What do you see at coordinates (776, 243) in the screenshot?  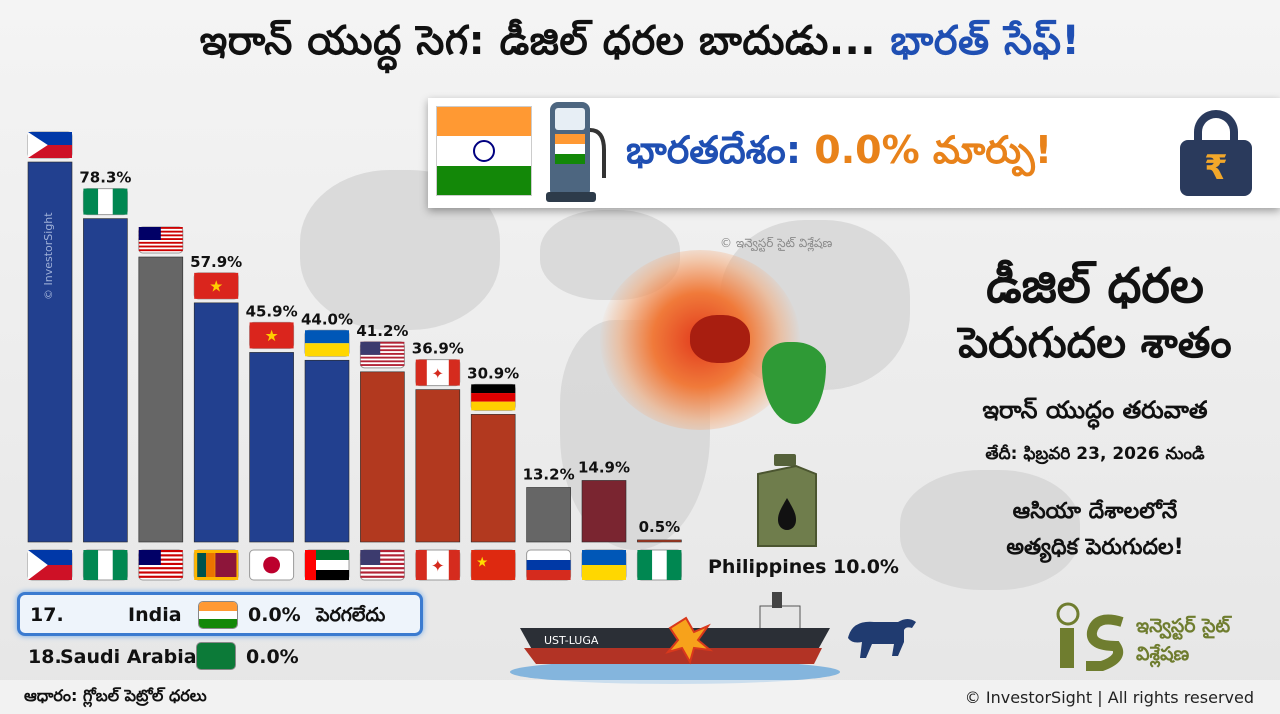 I see `map-watermark: © ఇన్వెస్టర్ సైట్ విశ్లేషణ` at bounding box center [776, 243].